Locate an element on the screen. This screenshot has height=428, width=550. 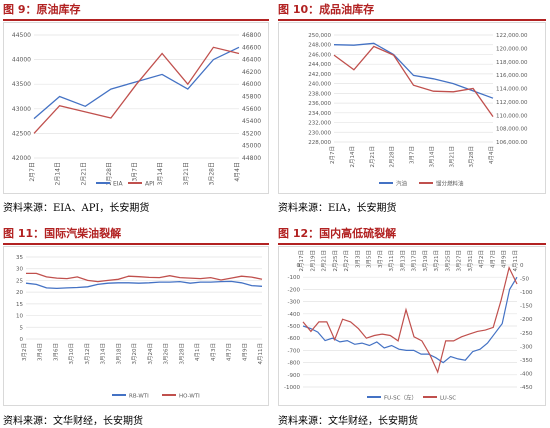
x-tick-label: 4月3日 is located at coordinates (213, 352).